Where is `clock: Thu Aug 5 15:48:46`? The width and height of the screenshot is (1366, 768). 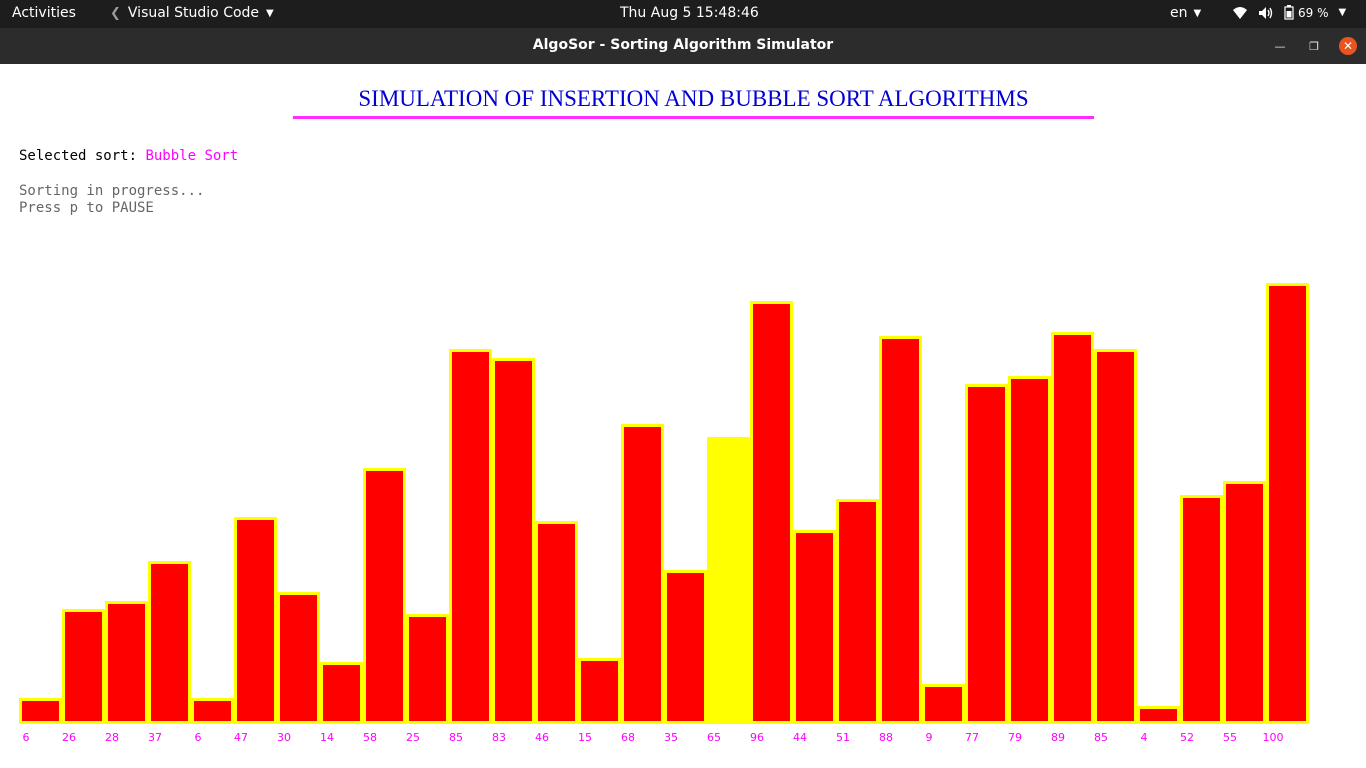
clock: Thu Aug 5 15:48:46 is located at coordinates (689, 13).